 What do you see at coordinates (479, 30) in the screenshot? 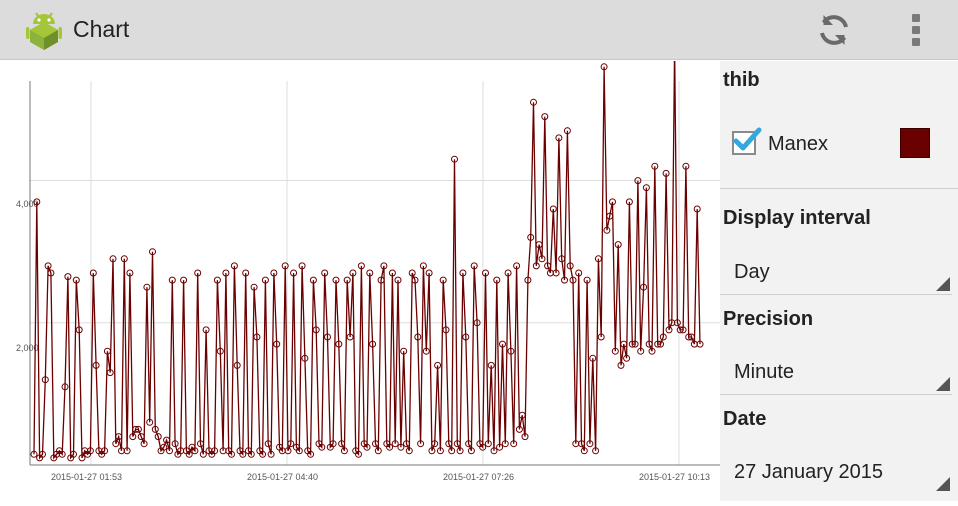
I see `action-bar: Chart` at bounding box center [479, 30].